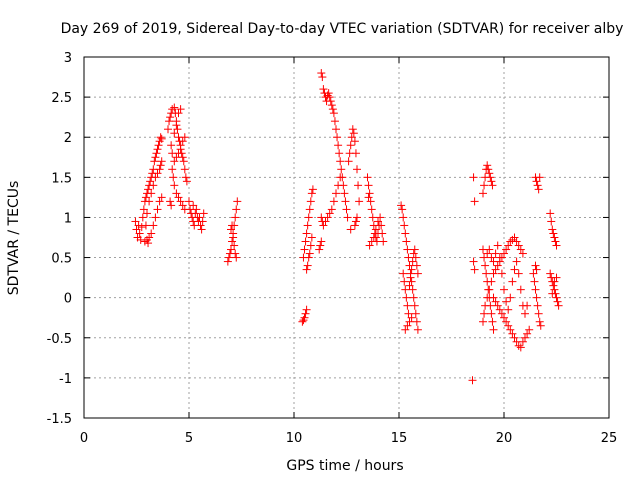 The width and height of the screenshot is (640, 480). Describe the element at coordinates (59, 419) in the screenshot. I see `y-tick-label: -1.5` at that location.